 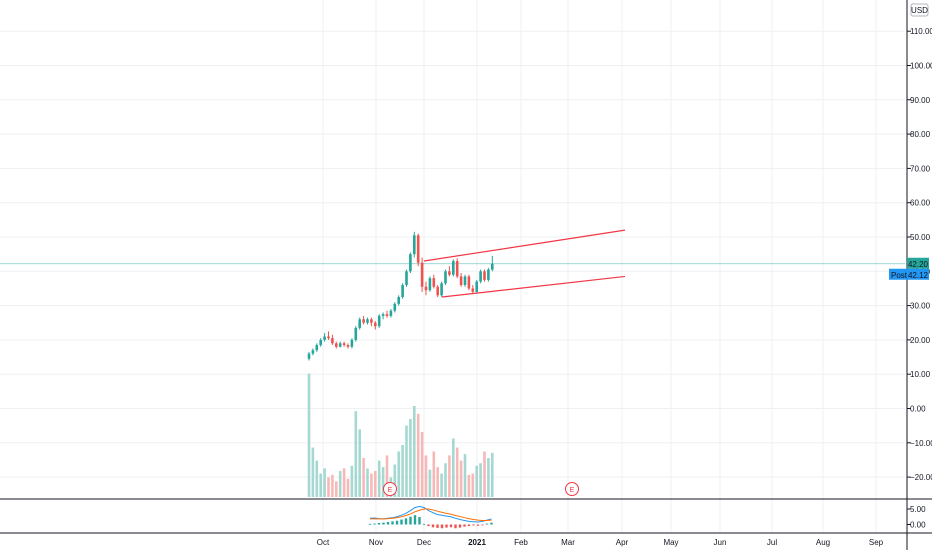 What do you see at coordinates (918, 509) in the screenshot?
I see `macd-tick-label: 5.00` at bounding box center [918, 509].